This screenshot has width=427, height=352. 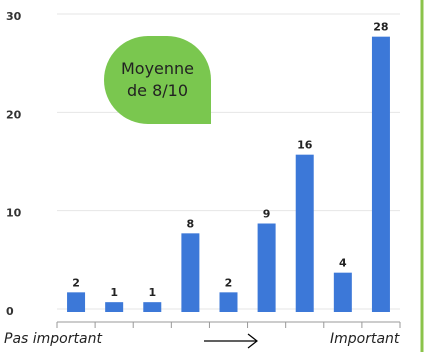 I want to click on y-tick-label: 10, so click(x=14, y=213).